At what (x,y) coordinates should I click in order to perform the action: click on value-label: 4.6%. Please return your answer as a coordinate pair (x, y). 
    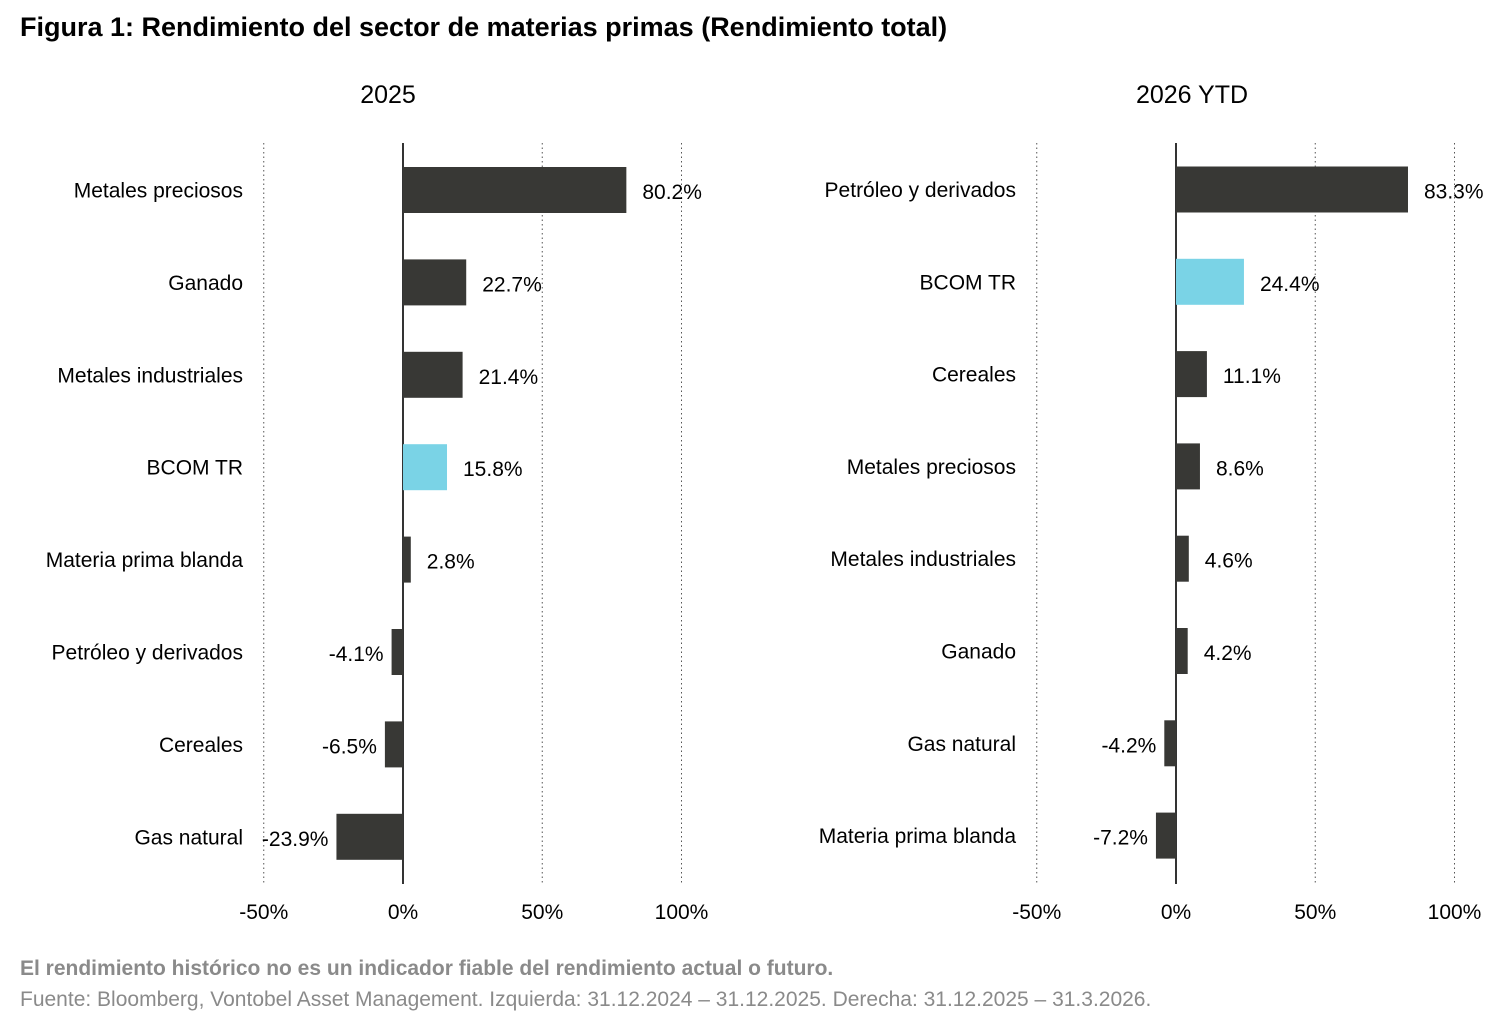
    Looking at the image, I should click on (1229, 561).